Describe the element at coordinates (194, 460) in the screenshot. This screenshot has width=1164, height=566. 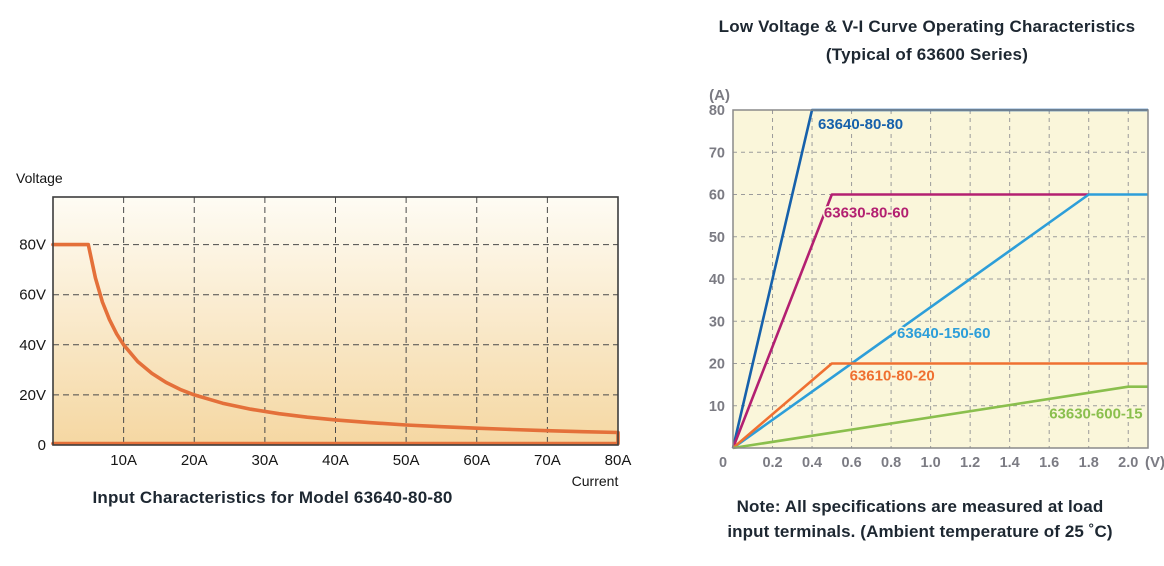
I see `svg-text: 20A` at that location.